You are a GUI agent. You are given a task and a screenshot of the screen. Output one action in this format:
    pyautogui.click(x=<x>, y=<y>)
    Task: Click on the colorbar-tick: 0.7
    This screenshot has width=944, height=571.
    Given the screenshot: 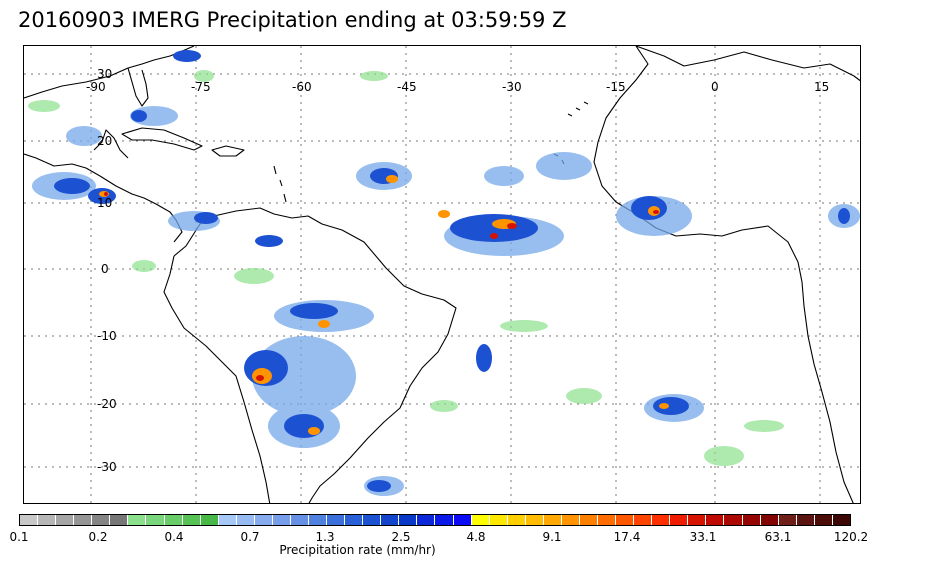 What is the action you would take?
    pyautogui.click(x=250, y=537)
    